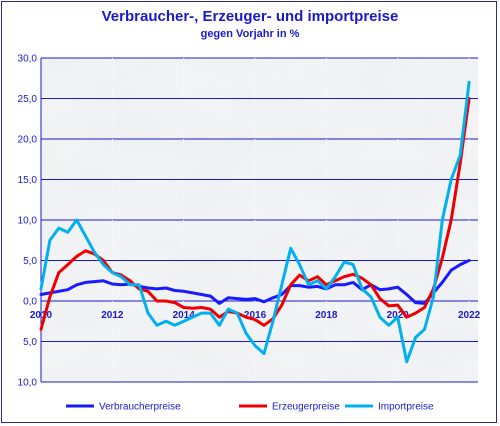  What do you see at coordinates (28, 140) in the screenshot?
I see `y-tick-label: 20,0` at bounding box center [28, 140].